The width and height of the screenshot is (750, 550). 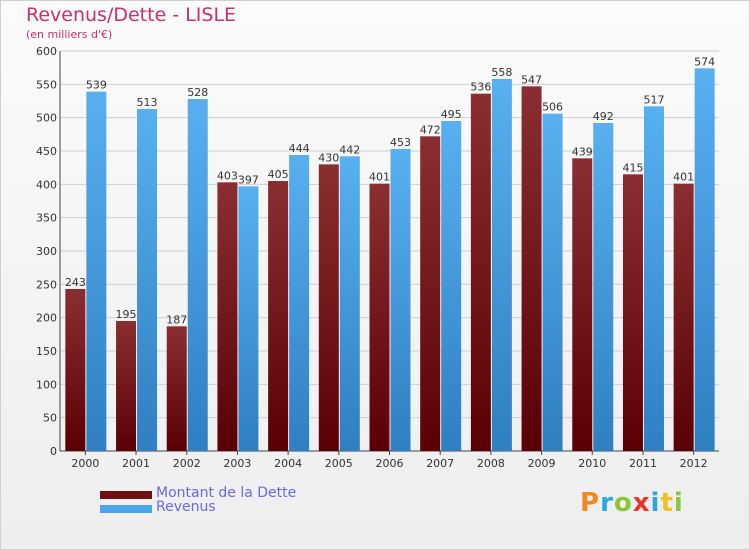 I want to click on y-tick-label: 300, so click(x=46, y=251).